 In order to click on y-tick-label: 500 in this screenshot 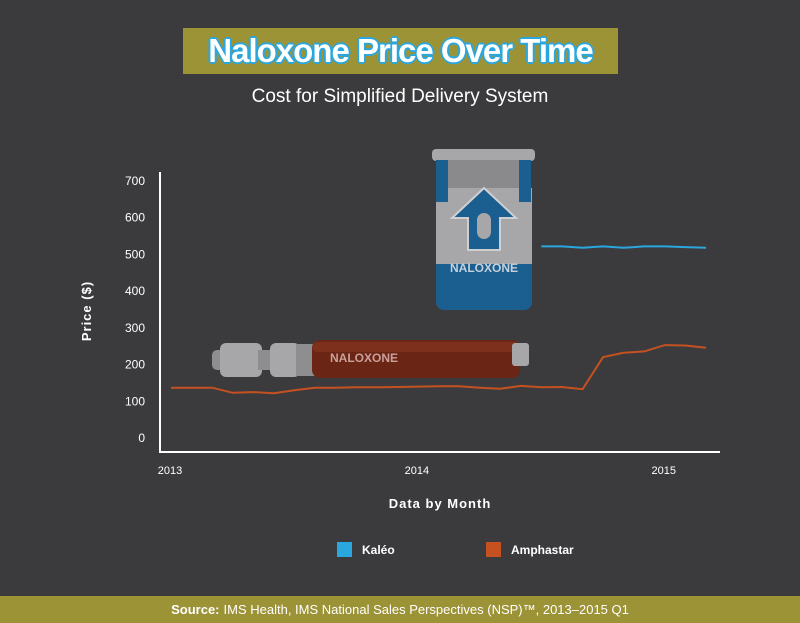, I will do `click(135, 254)`.